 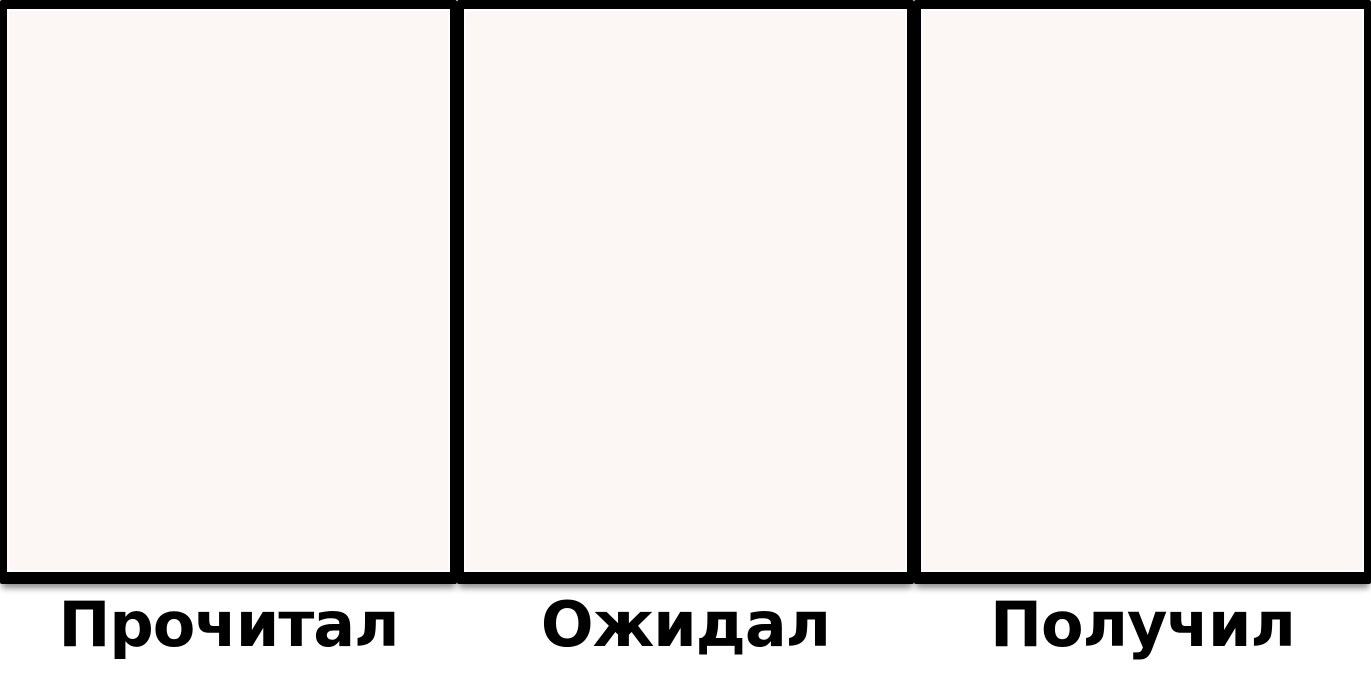 What do you see at coordinates (1143, 624) in the screenshot?
I see `panel-label-received: Получил` at bounding box center [1143, 624].